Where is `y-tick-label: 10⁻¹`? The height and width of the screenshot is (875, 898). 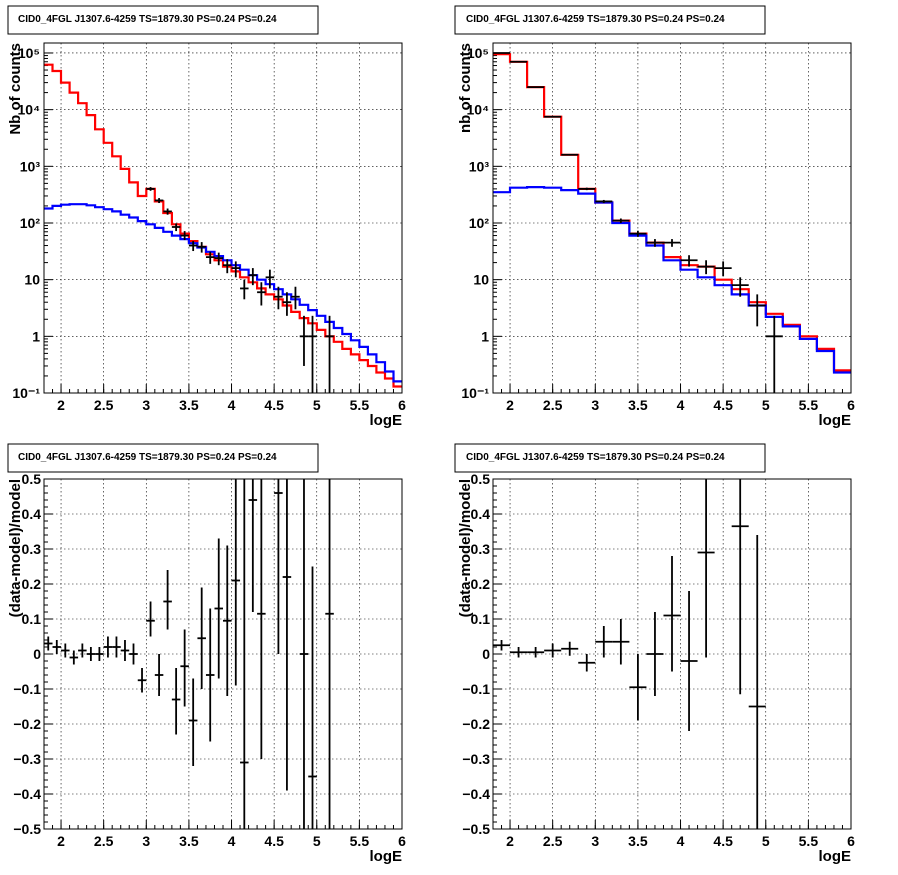
y-tick-label: 10⁻¹ is located at coordinates (26, 393).